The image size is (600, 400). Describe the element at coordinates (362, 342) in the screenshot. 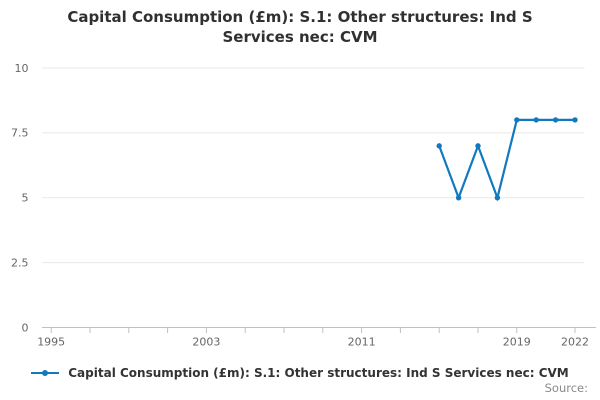

I see `x-tick-label: 2011` at that location.